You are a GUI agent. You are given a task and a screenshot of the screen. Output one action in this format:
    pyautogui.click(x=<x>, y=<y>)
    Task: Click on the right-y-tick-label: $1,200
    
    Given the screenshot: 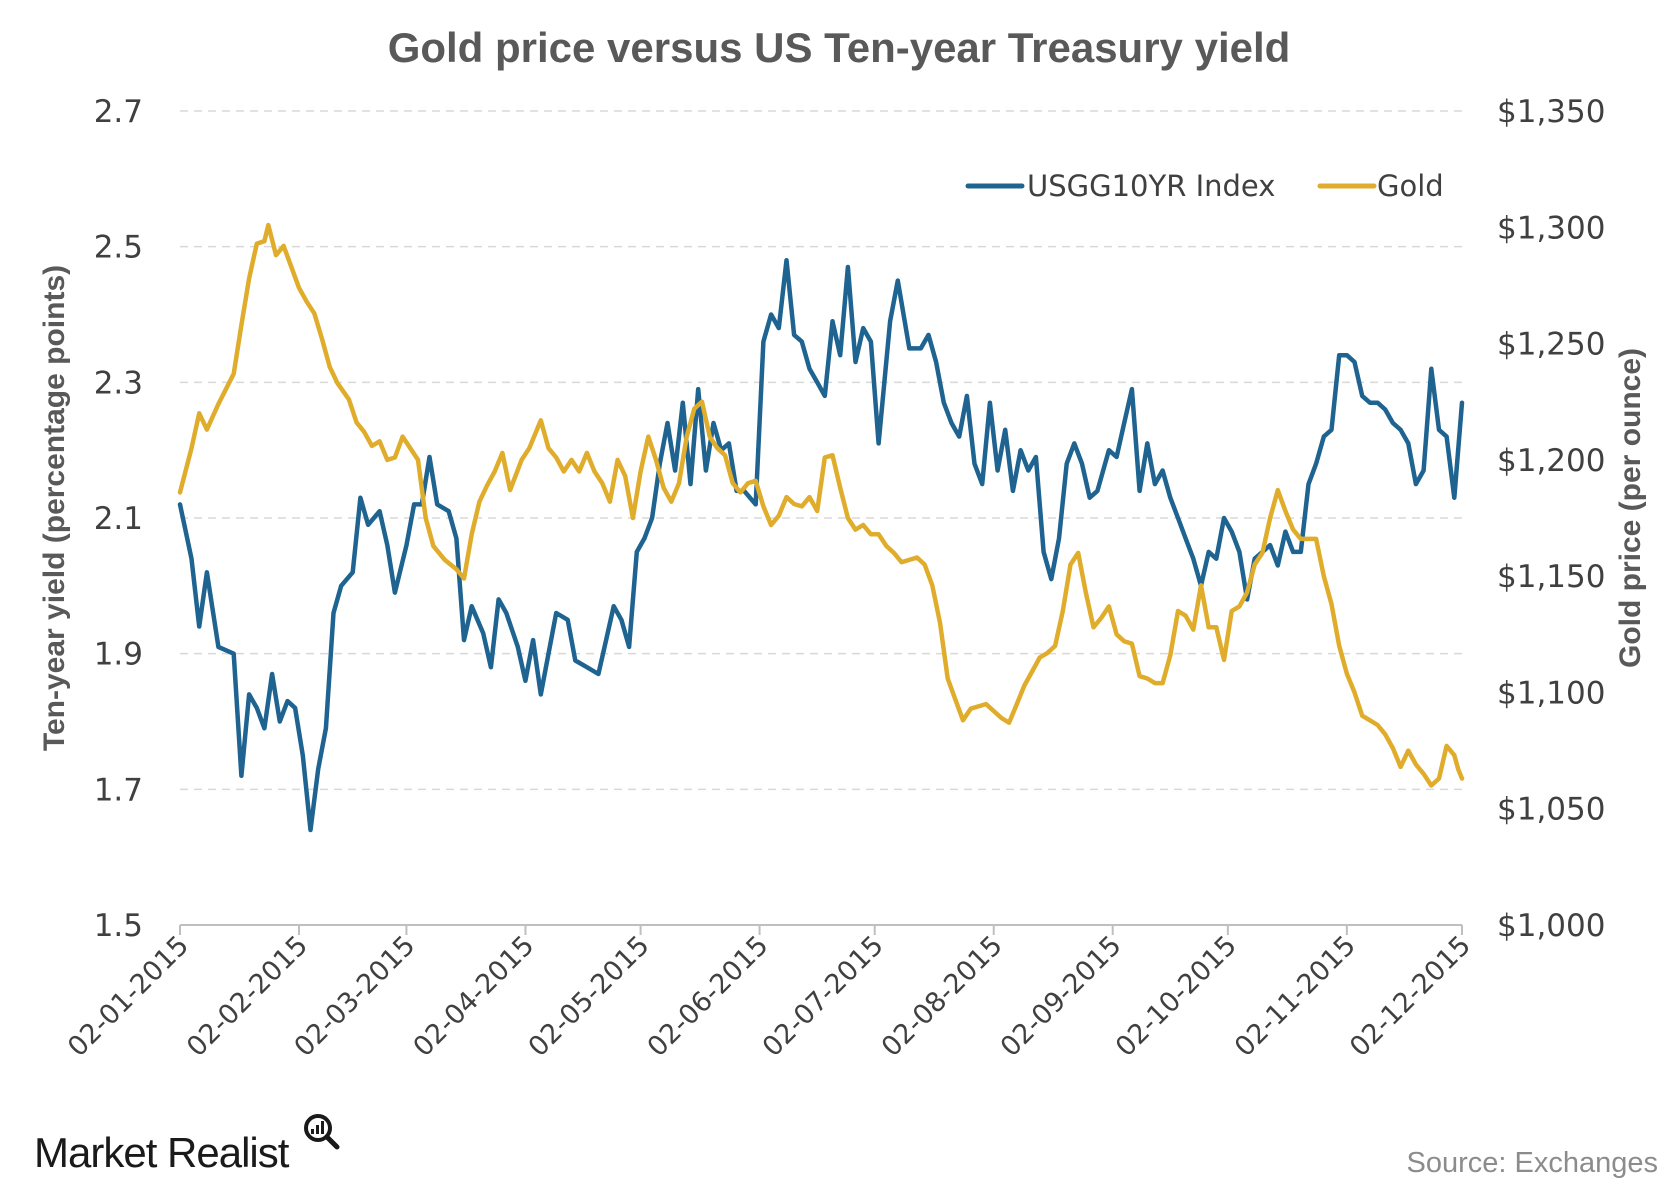 What is the action you would take?
    pyautogui.click(x=1551, y=461)
    